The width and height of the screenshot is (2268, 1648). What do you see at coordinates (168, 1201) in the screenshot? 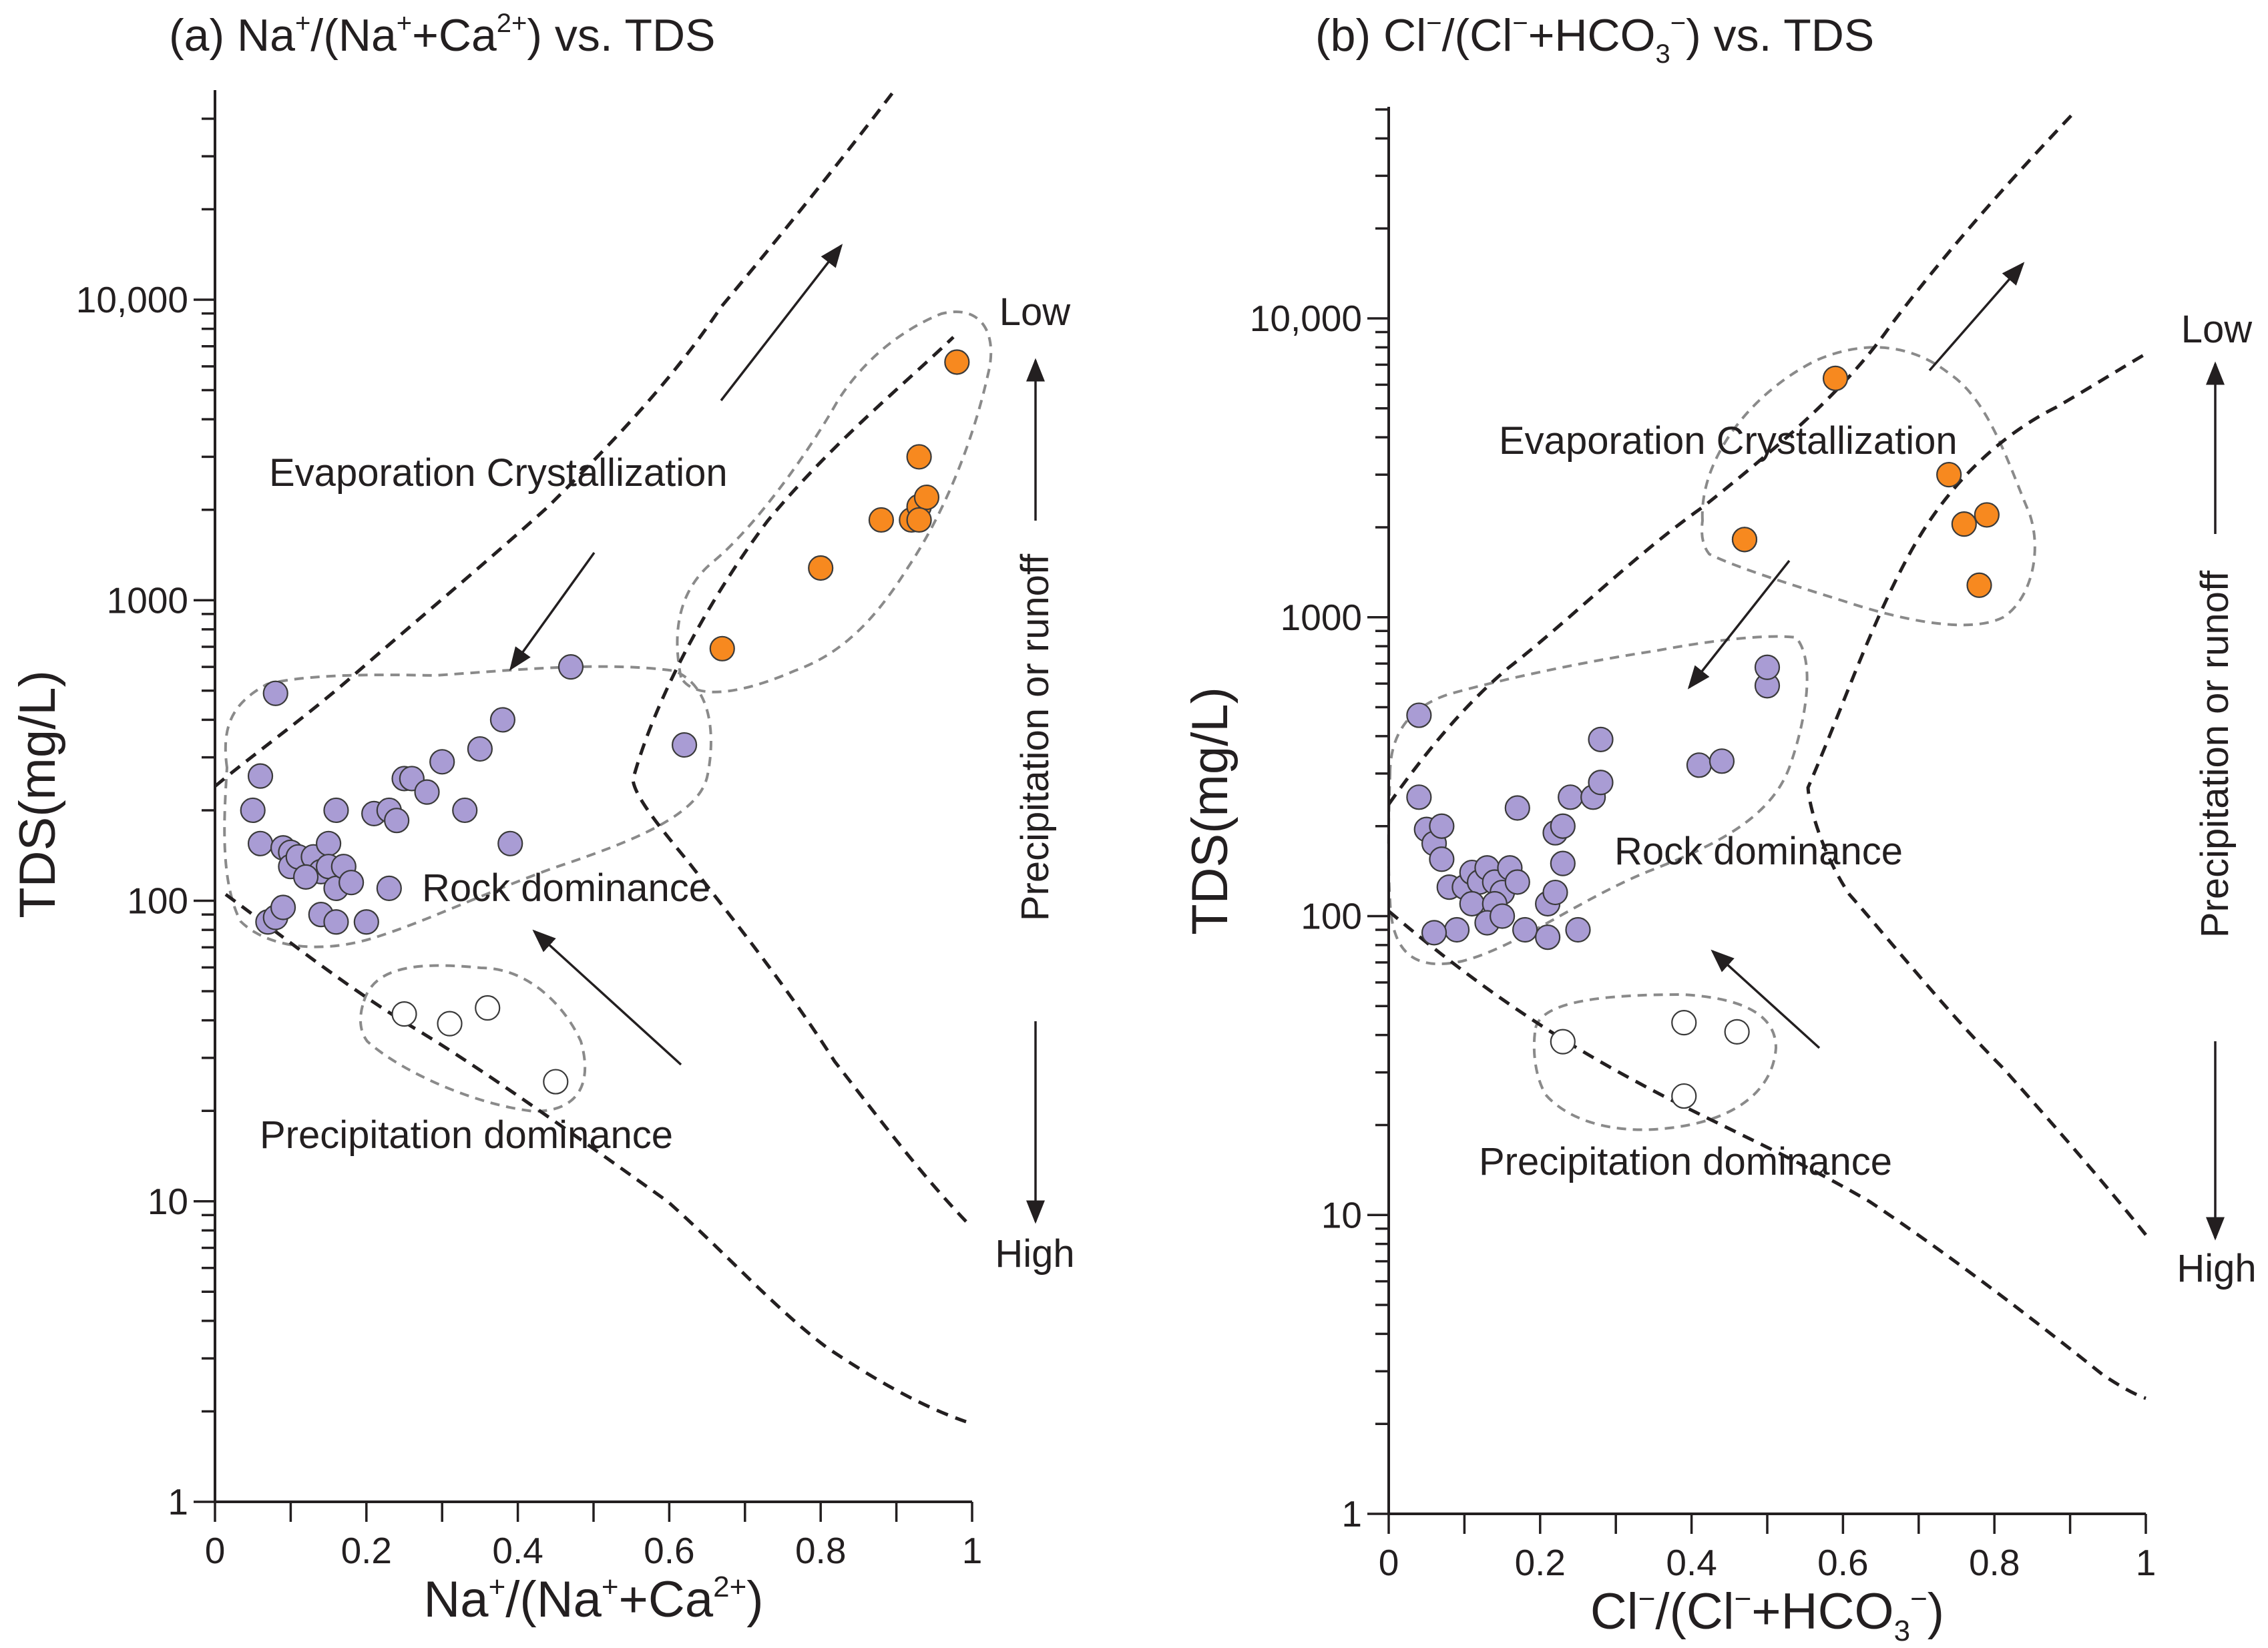
I see `y-tick-label: 10` at bounding box center [168, 1201].